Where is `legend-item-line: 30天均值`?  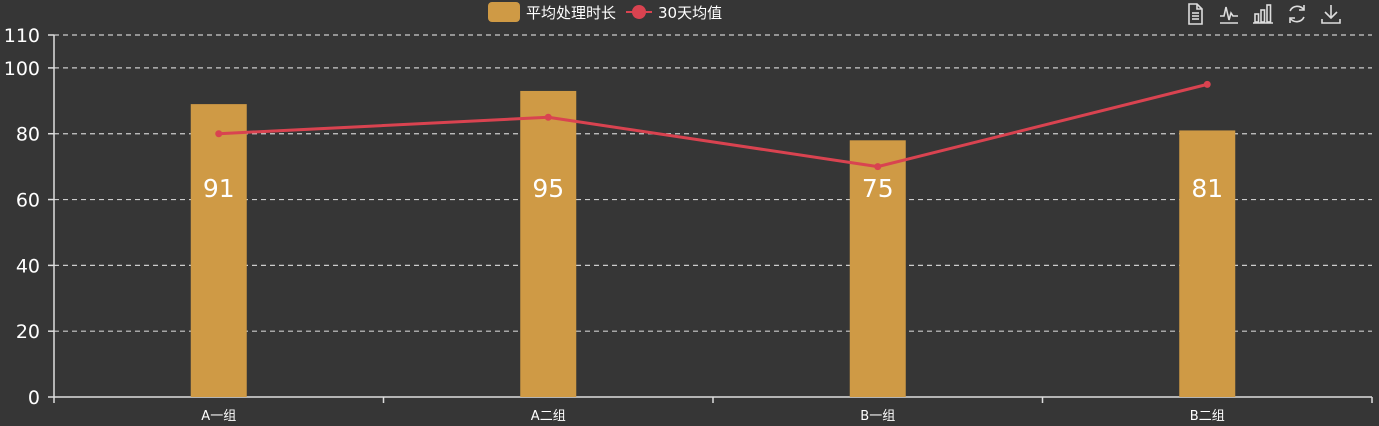
legend-item-line: 30天均值 is located at coordinates (674, 12).